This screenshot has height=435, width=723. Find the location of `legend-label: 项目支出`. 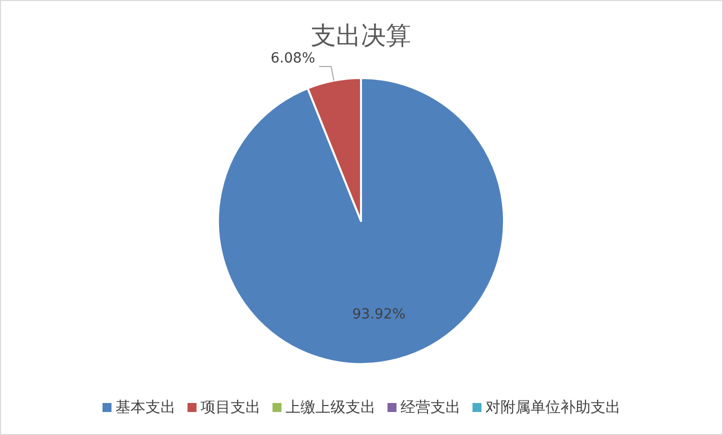

legend-label: 项目支出 is located at coordinates (230, 407).